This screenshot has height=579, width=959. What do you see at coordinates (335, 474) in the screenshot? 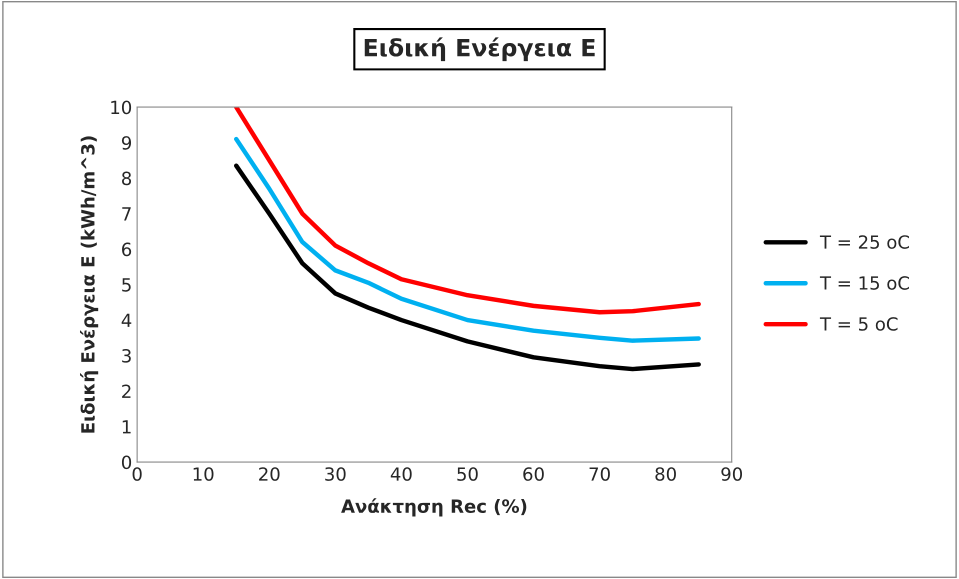
I see `x-tick-label: 30` at bounding box center [335, 474].